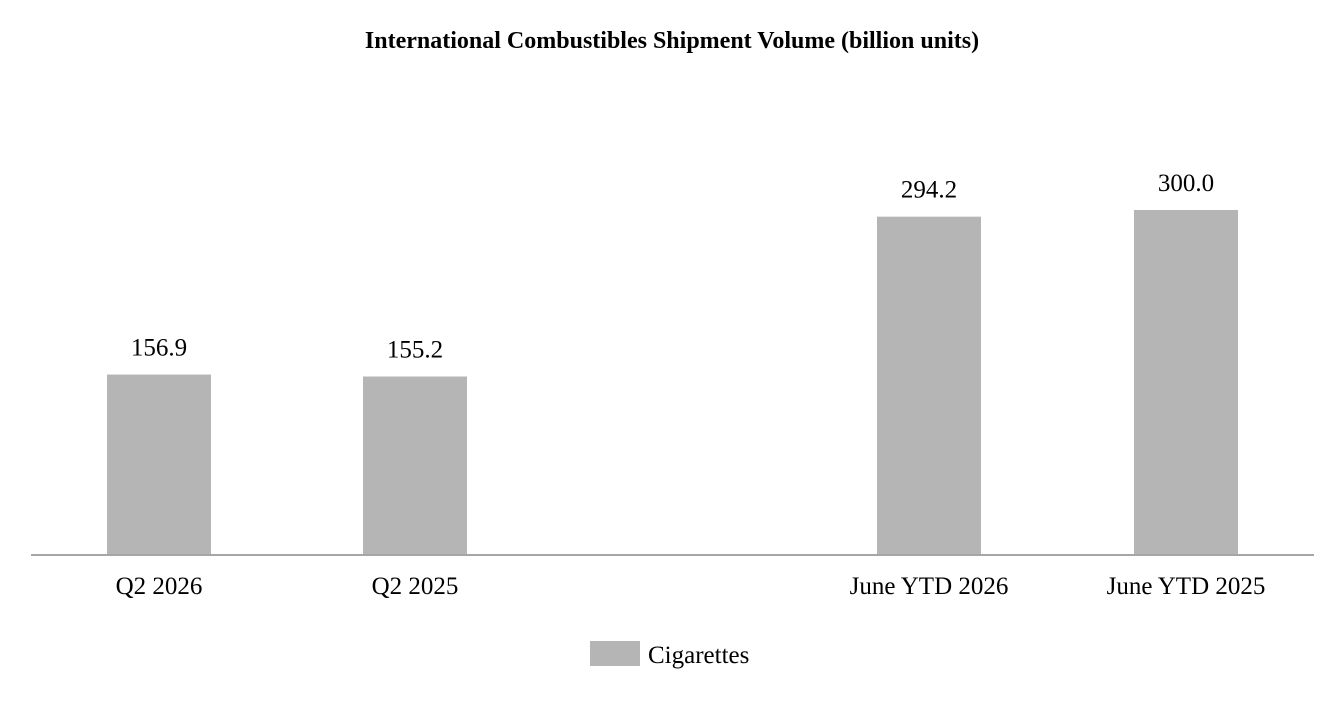 Image resolution: width=1344 pixels, height=710 pixels. What do you see at coordinates (415, 350) in the screenshot?
I see `data-label-q2-2025: 155.2` at bounding box center [415, 350].